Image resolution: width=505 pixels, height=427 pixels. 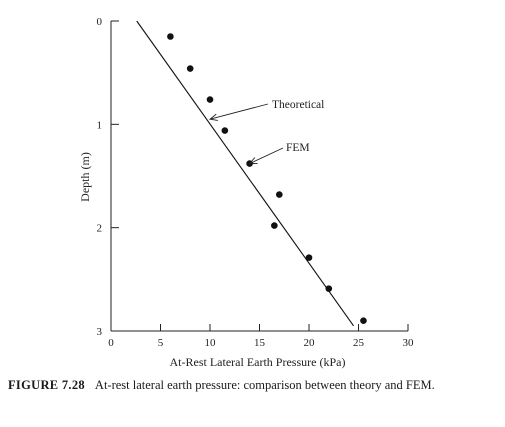 I want to click on y-axis-title: Depth (m), so click(x=85, y=177).